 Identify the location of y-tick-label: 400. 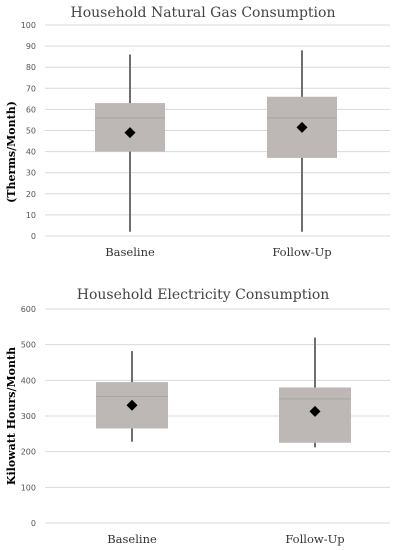
(28, 380).